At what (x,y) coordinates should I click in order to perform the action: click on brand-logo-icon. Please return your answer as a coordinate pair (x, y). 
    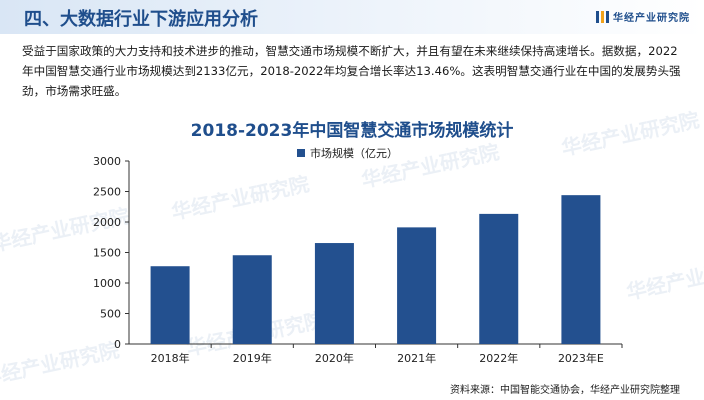
    Looking at the image, I should click on (602, 16).